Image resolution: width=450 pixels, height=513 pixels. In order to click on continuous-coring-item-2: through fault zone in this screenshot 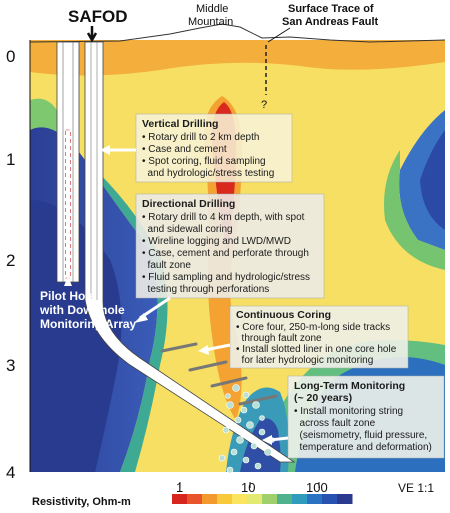, I will do `click(279, 338)`.